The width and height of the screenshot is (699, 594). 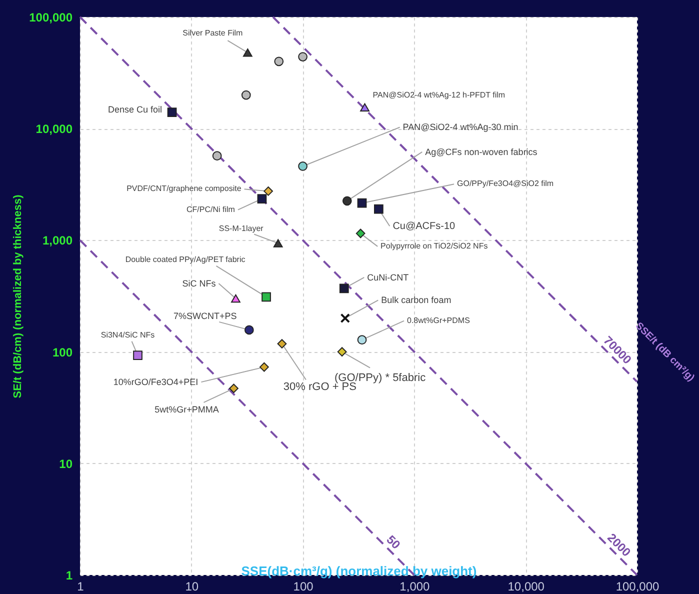 What do you see at coordinates (184, 189) in the screenshot?
I see `text: PVDF/CNT/graphene composite` at bounding box center [184, 189].